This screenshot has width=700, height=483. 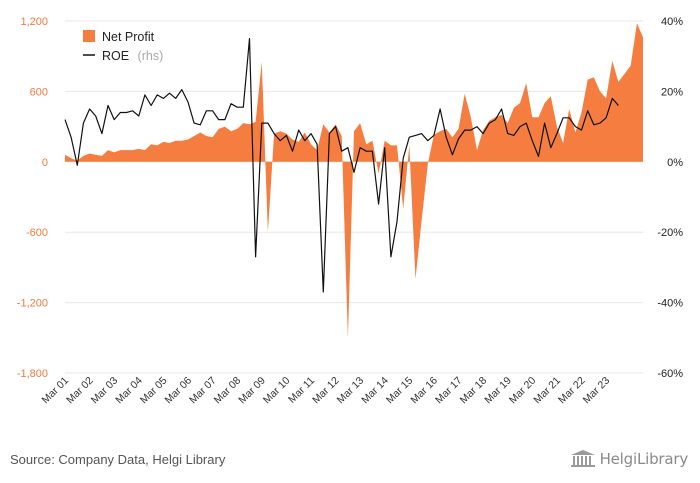 What do you see at coordinates (45, 163) in the screenshot?
I see `left-tick-label: 0` at bounding box center [45, 163].